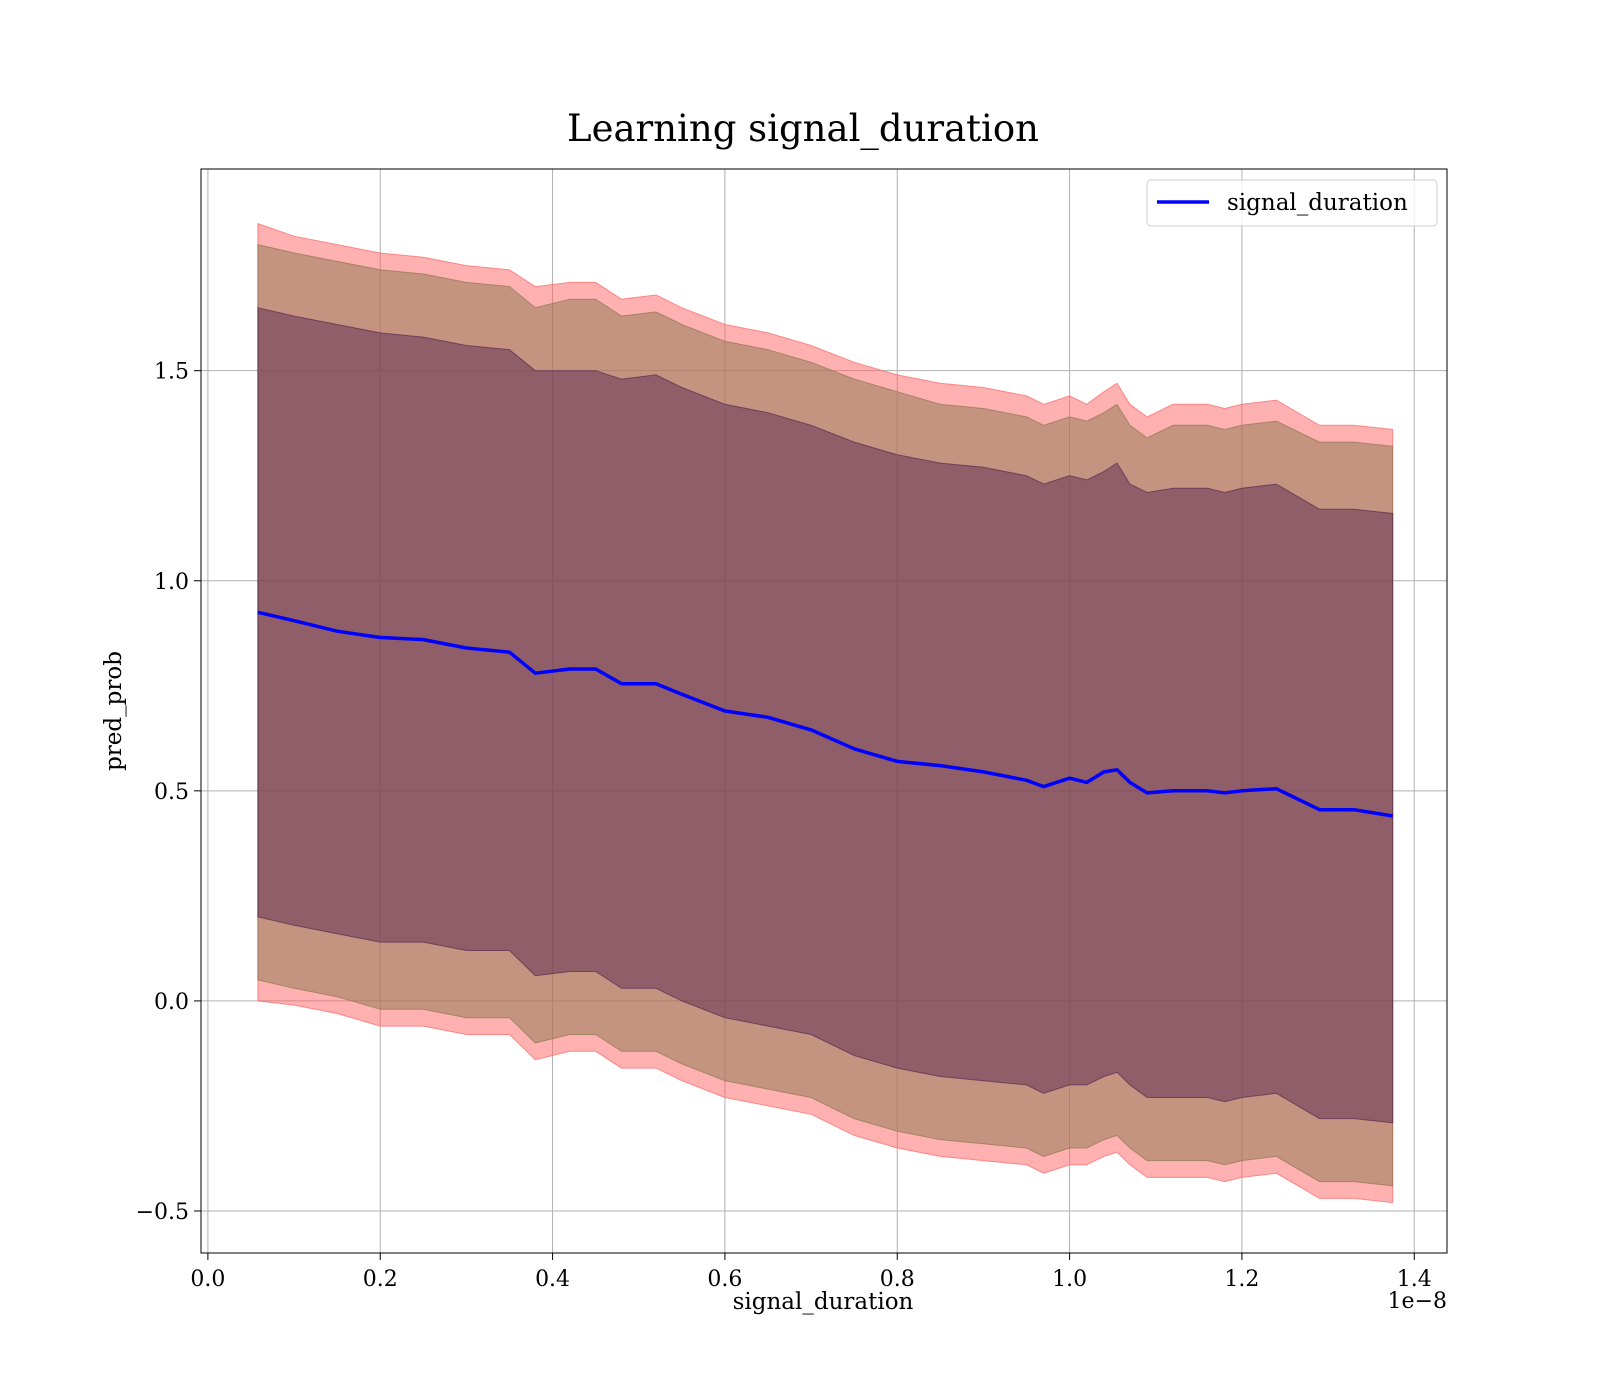 This screenshot has height=1400, width=1600. Describe the element at coordinates (171, 792) in the screenshot. I see `y-tick-label: 0.5` at that location.